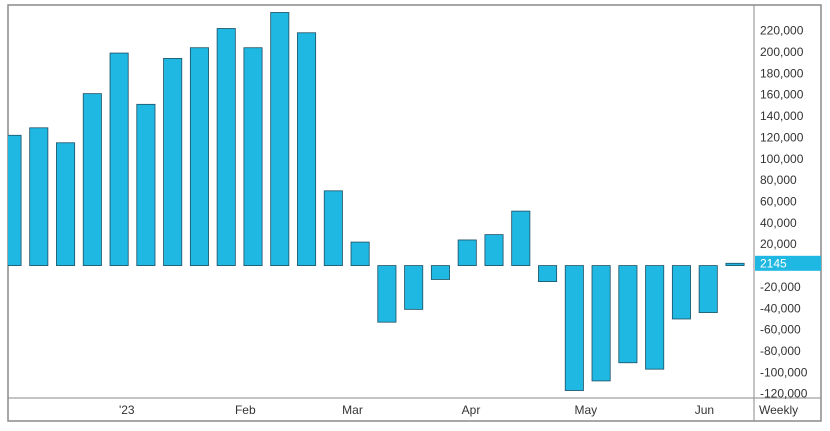 The width and height of the screenshot is (830, 431). I want to click on y-tick-label: 100,000, so click(782, 159).